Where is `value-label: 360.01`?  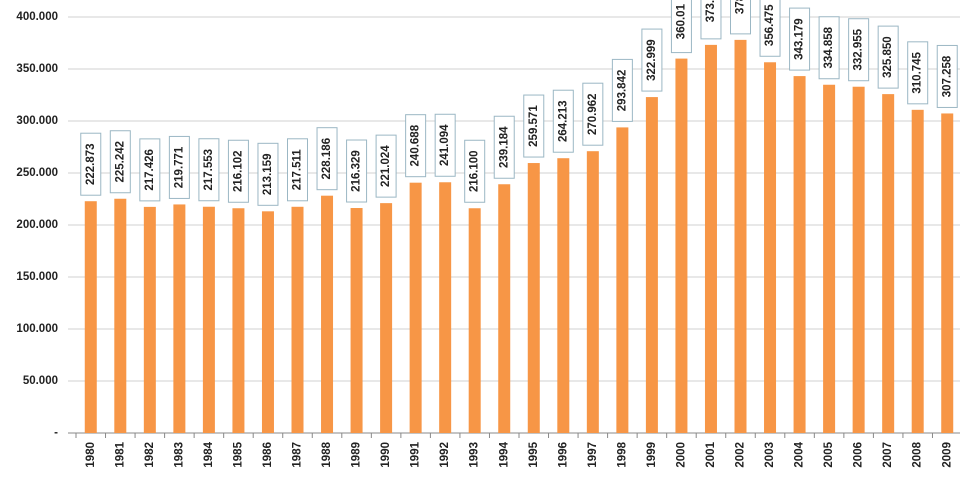
value-label: 360.01 is located at coordinates (681, 21).